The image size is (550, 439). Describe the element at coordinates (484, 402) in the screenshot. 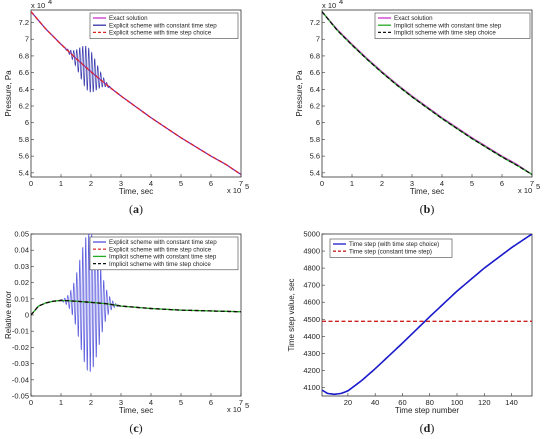

I see `x-tick-label: 120` at that location.